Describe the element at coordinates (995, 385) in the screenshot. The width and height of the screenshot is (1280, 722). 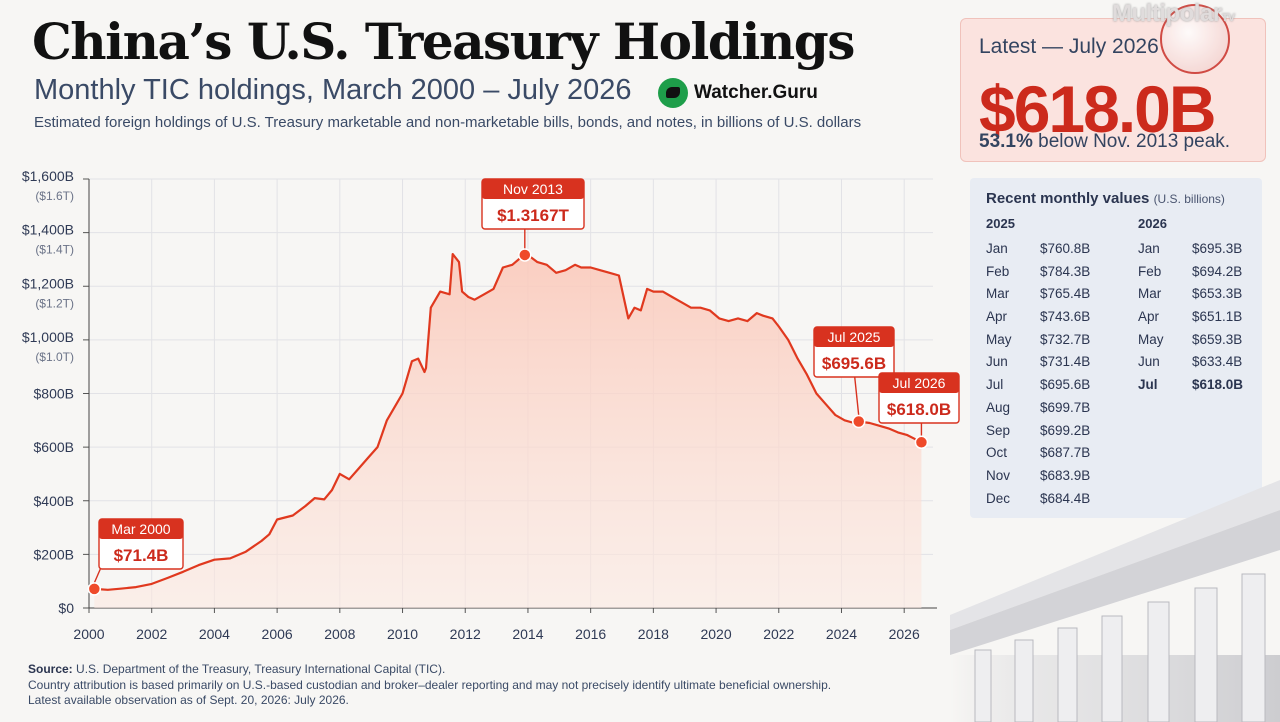
I see `row-month: Jul` at that location.